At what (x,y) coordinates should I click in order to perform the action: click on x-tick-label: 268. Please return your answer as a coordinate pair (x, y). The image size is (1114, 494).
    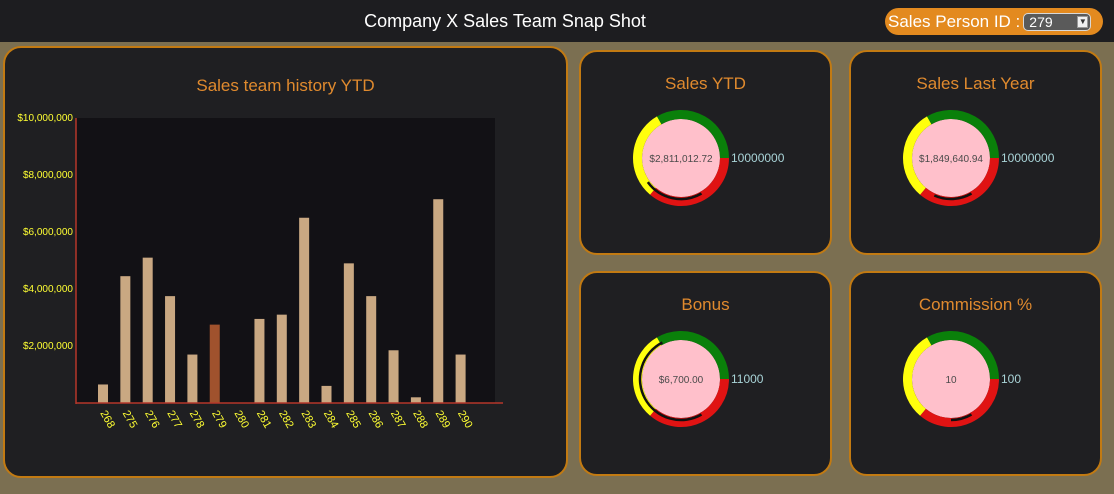
    Looking at the image, I should click on (107, 420).